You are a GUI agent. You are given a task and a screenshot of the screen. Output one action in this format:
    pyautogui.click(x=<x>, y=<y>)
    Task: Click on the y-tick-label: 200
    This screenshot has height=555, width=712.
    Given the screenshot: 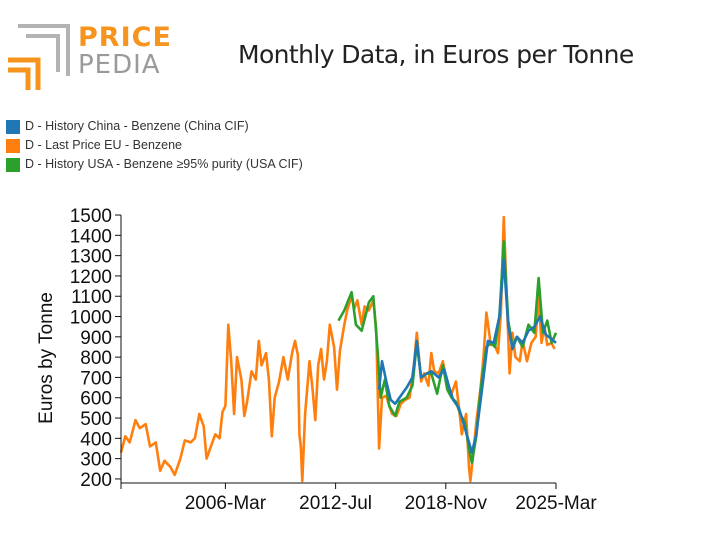 What is the action you would take?
    pyautogui.click(x=96, y=480)
    